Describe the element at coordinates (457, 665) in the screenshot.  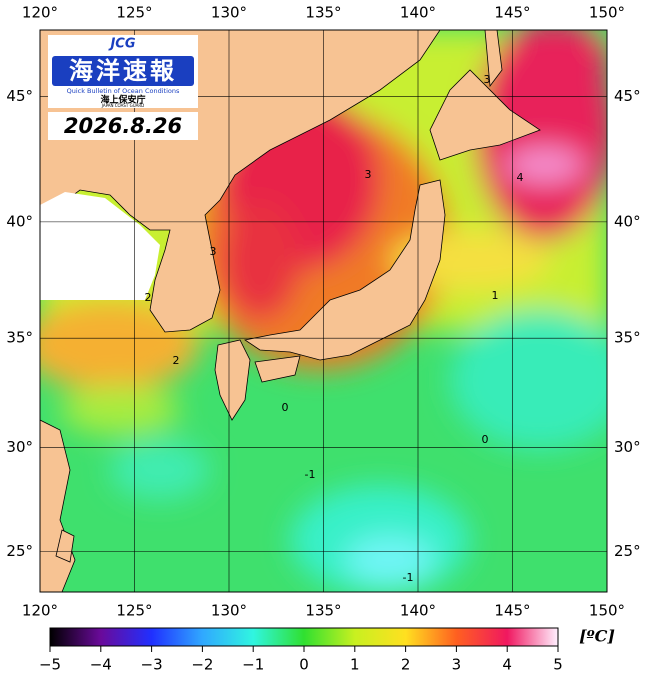
I see `colorbar-tick-label: 3` at that location.